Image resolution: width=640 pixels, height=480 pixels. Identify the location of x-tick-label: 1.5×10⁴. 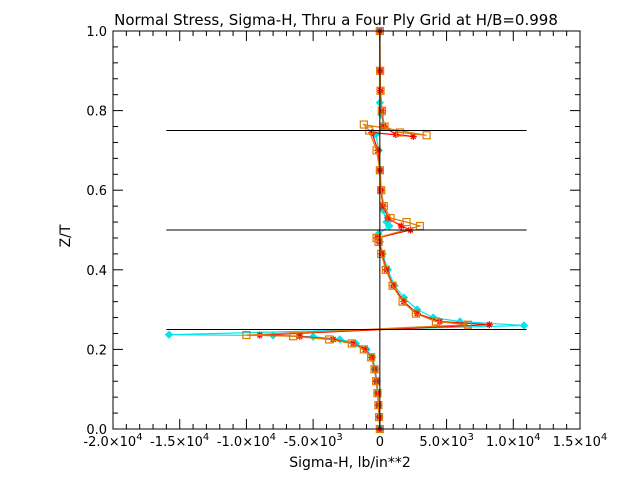
(580, 441).